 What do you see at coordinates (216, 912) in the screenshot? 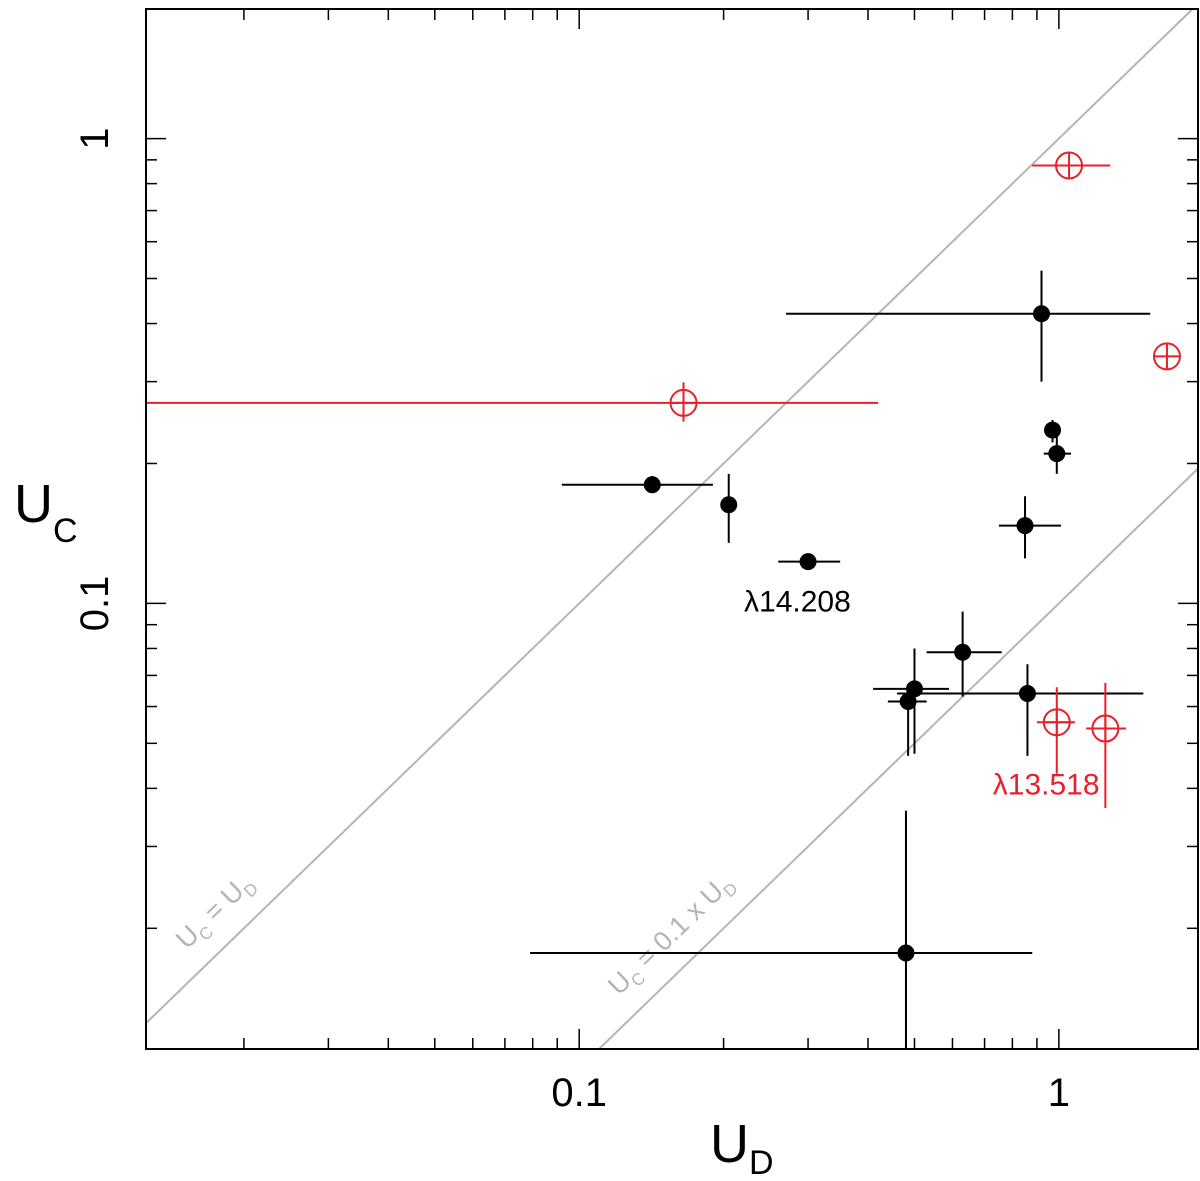
I see `reference-line-label-1: UC = UD` at bounding box center [216, 912].